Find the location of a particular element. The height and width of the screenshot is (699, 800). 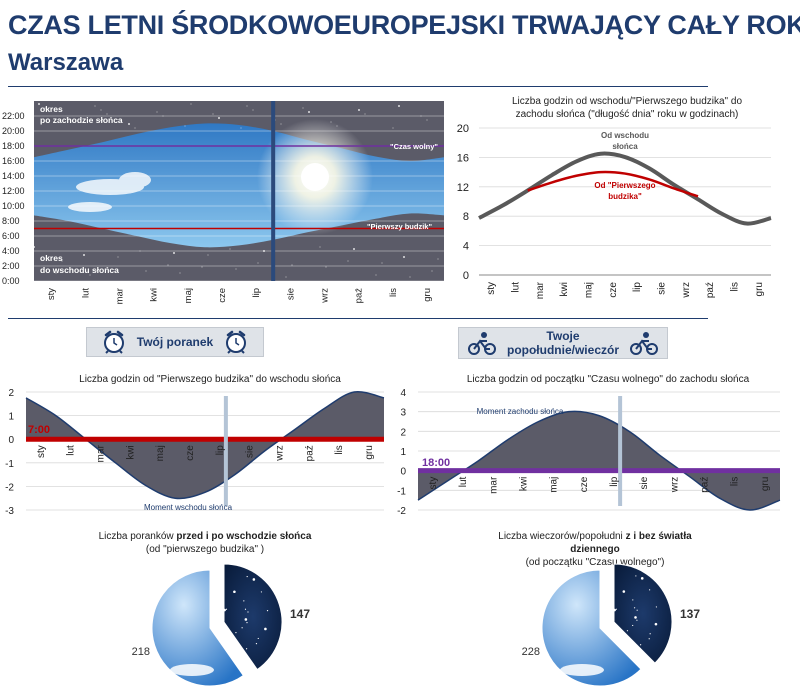

evening-section-header: Twoje popołudnie/wieczór is located at coordinates (563, 343).